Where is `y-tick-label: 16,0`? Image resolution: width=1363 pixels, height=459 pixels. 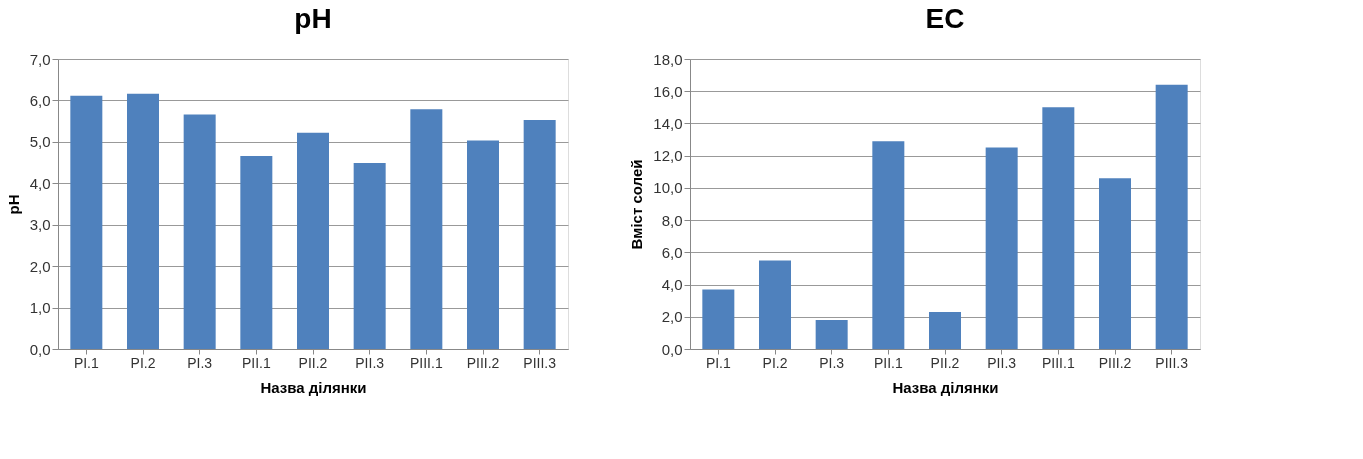
y-tick-label: 16,0 is located at coordinates (668, 91).